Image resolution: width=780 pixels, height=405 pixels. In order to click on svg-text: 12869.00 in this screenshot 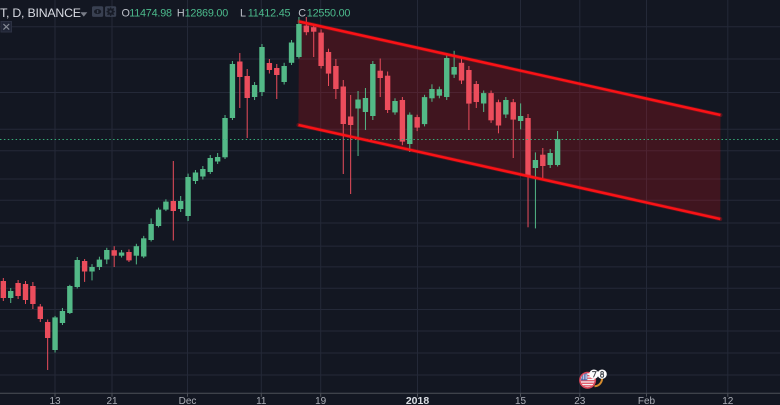, I will do `click(207, 13)`.